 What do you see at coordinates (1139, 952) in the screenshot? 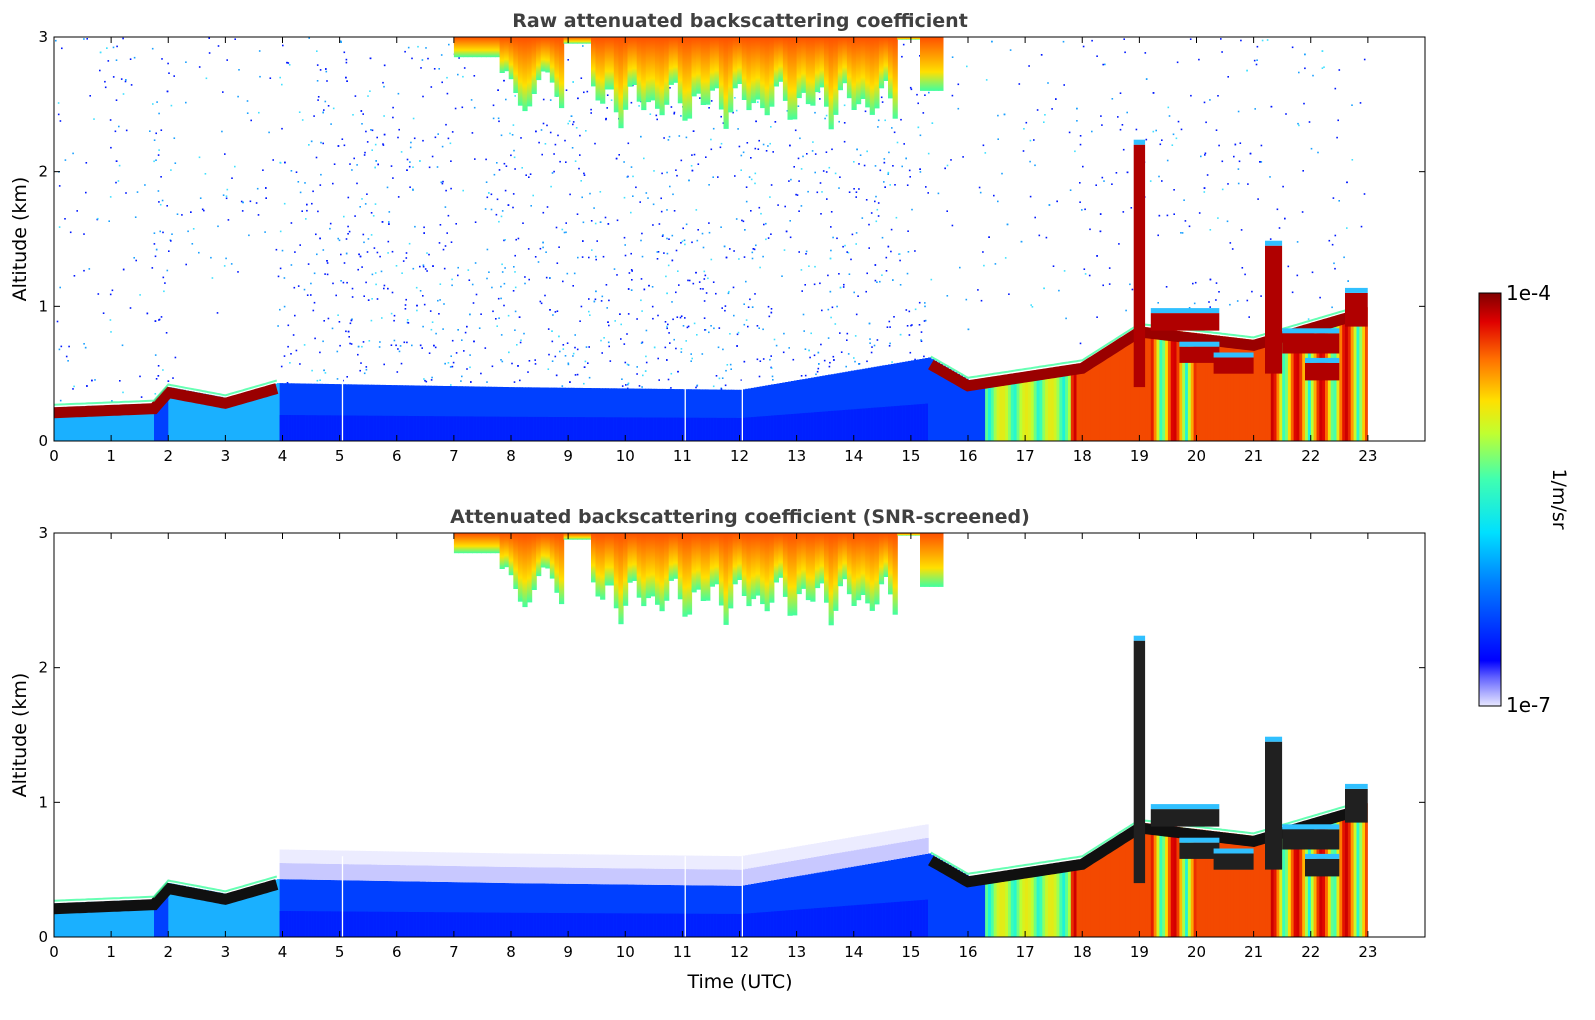
I see `x-tick-label: 19` at bounding box center [1139, 952].